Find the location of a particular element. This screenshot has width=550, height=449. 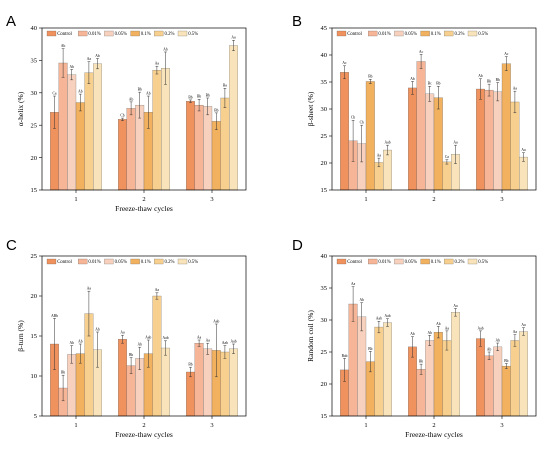

significance-label: Ca is located at coordinates (55, 93).